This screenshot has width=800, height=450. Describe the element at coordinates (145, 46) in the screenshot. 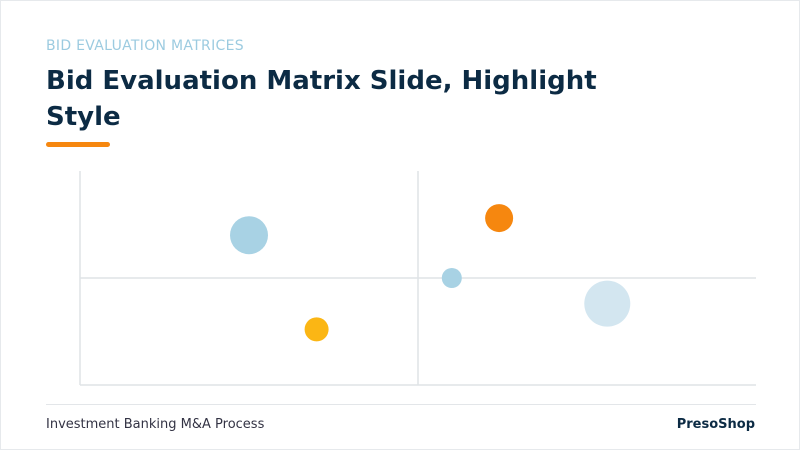

I see `eyebrow: BID EVALUATION MATRICES` at that location.